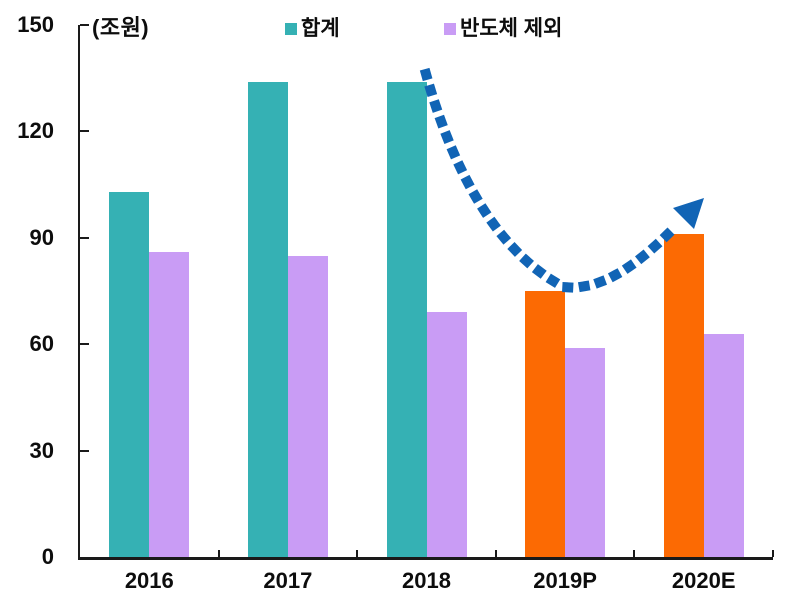 Image resolution: width=800 pixels, height=612 pixels. I want to click on x-tick-label-2019P: 2019P, so click(565, 580).